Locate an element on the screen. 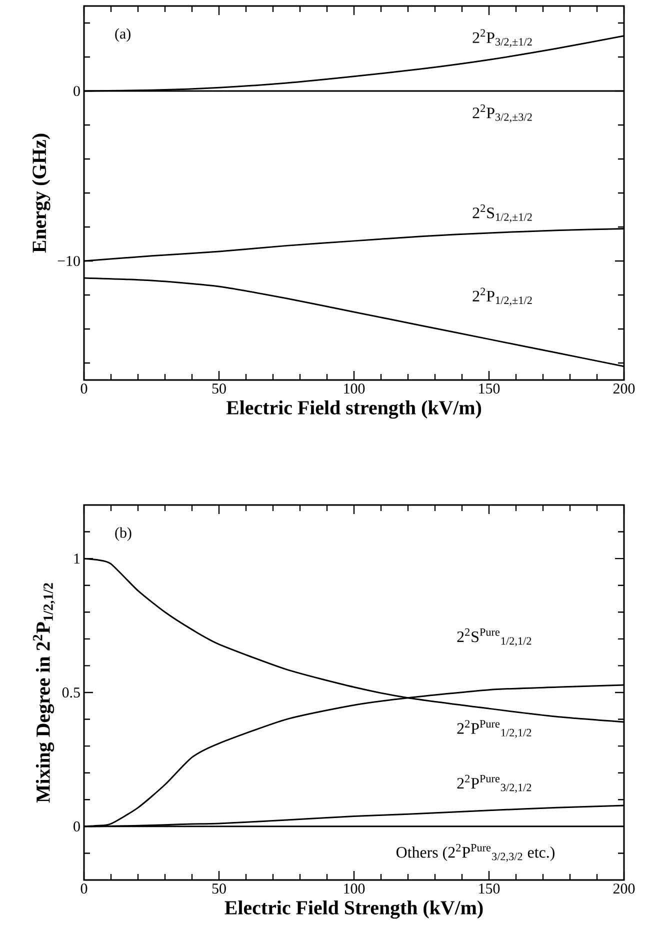  series-label: Others (2$^{2}$P$^{Pure}$$_{3/2,3/2}$ etc.) is located at coordinates (475, 853).